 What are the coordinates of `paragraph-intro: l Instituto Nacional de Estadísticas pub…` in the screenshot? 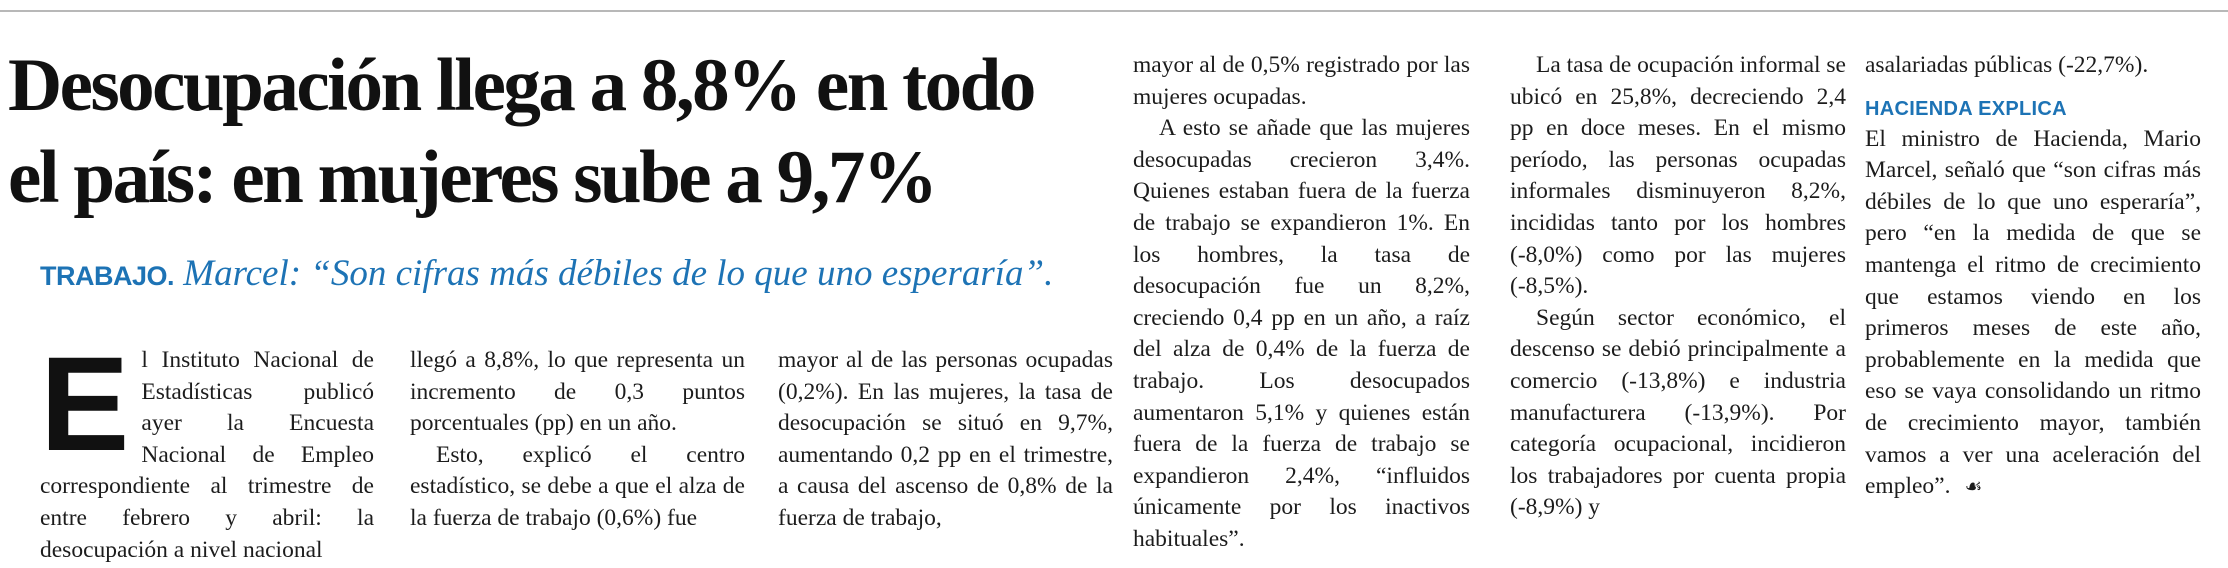 It's located at (207, 455).